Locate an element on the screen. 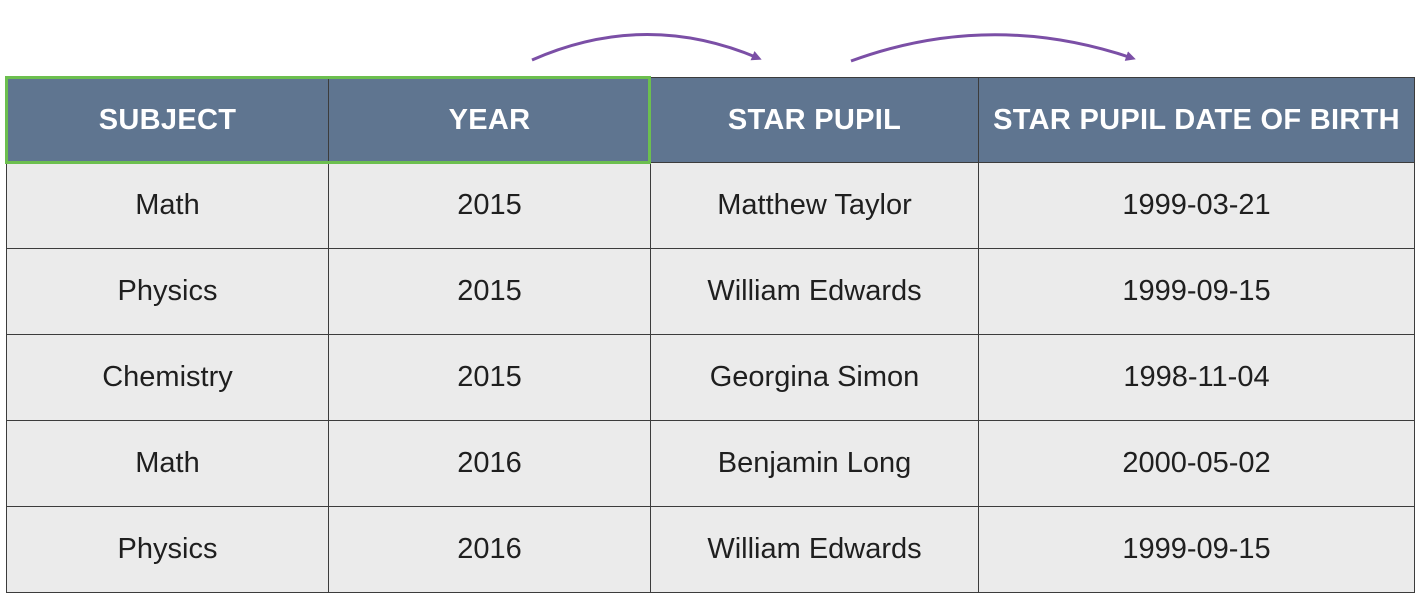 The height and width of the screenshot is (598, 1419). cell-star-pupil-dob: 1998-11-04 is located at coordinates (1196, 377).